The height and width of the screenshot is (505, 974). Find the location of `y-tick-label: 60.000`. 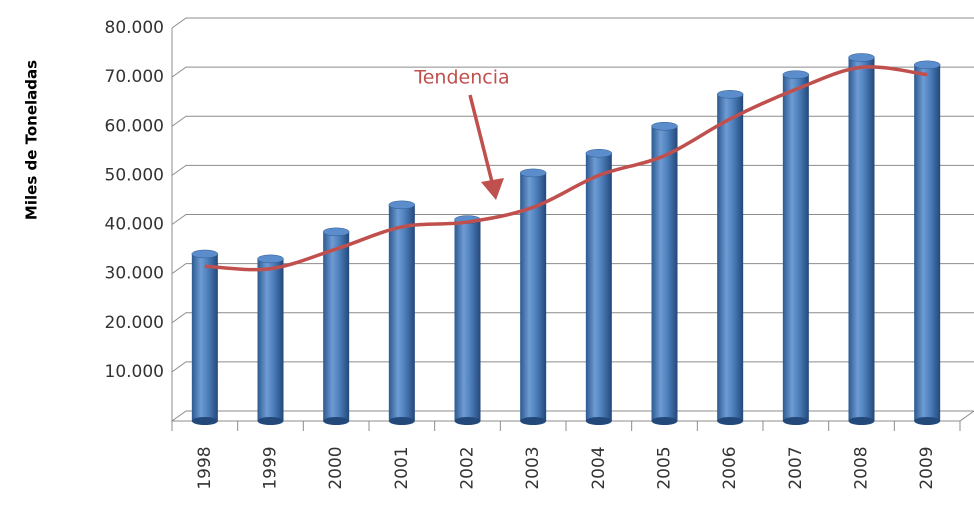

y-tick-label: 60.000 is located at coordinates (134, 126).